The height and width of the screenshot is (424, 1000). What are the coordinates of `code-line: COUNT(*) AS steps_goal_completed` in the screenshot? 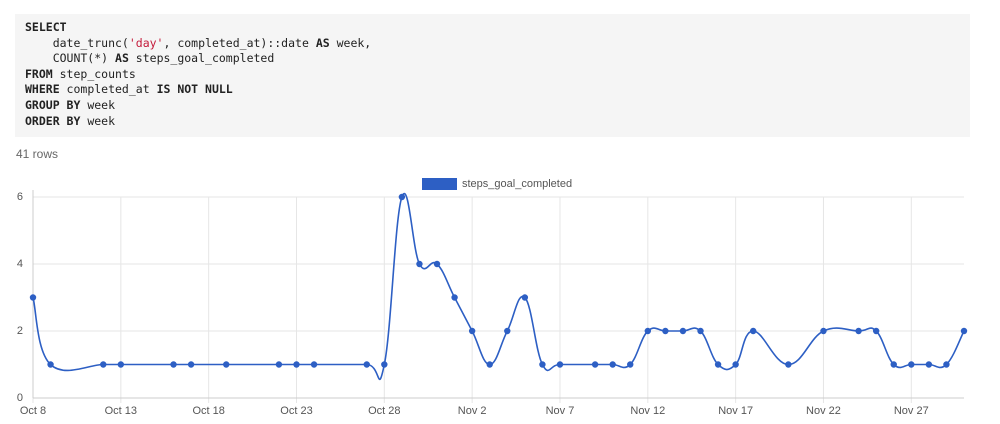 It's located at (492, 59).